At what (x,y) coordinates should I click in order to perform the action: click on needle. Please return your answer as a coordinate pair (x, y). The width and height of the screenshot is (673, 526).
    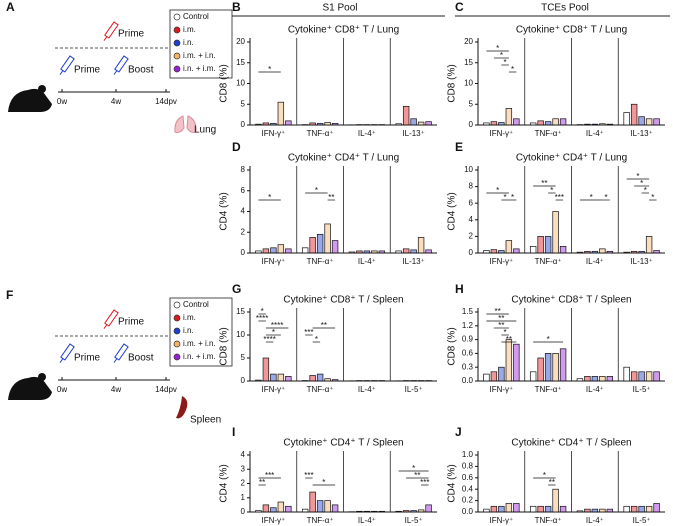
    Looking at the image, I should click on (61, 360).